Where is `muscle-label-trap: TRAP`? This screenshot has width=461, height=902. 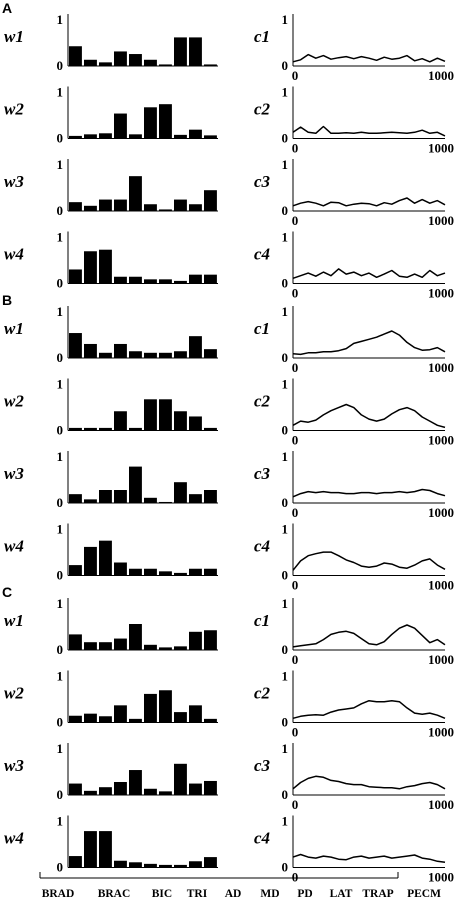 muscle-label-trap: TRAP is located at coordinates (377, 894).